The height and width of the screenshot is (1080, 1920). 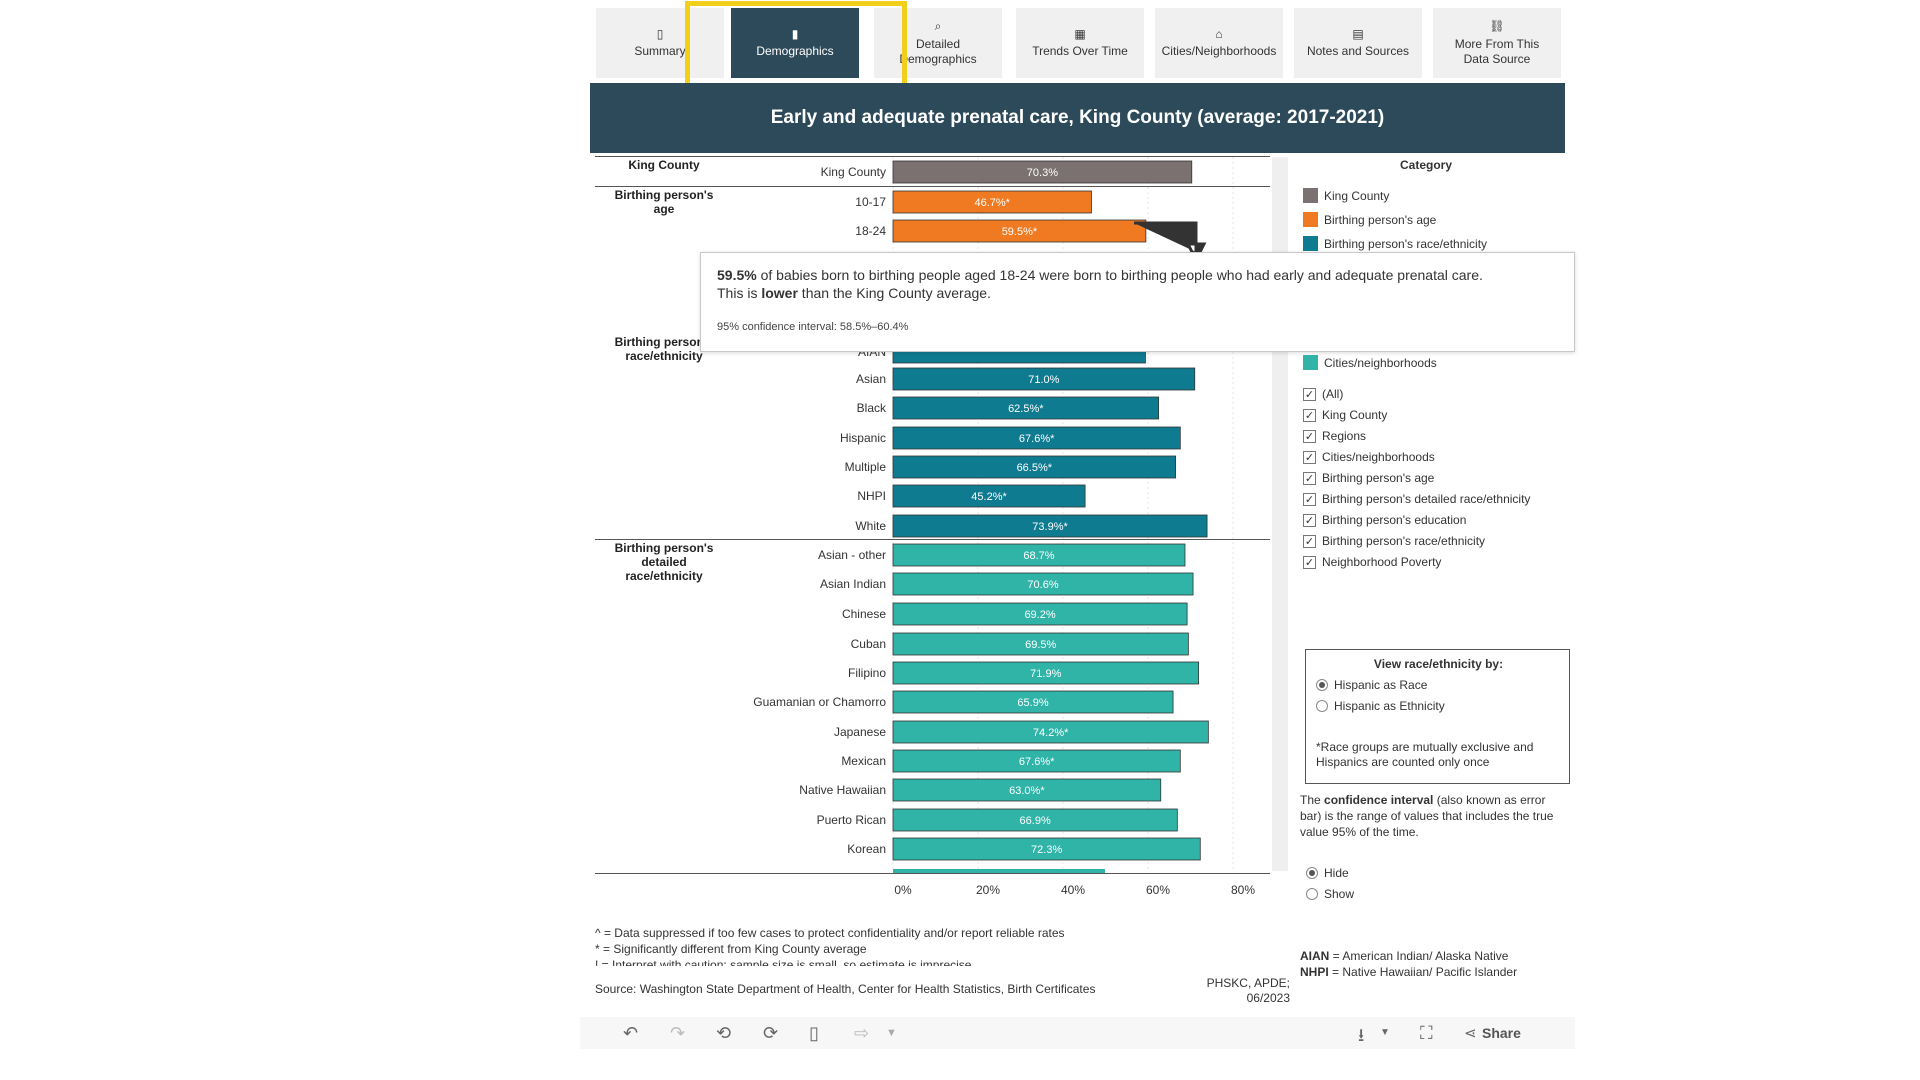 What do you see at coordinates (851, 555) in the screenshot?
I see `category-label: Asian - other` at bounding box center [851, 555].